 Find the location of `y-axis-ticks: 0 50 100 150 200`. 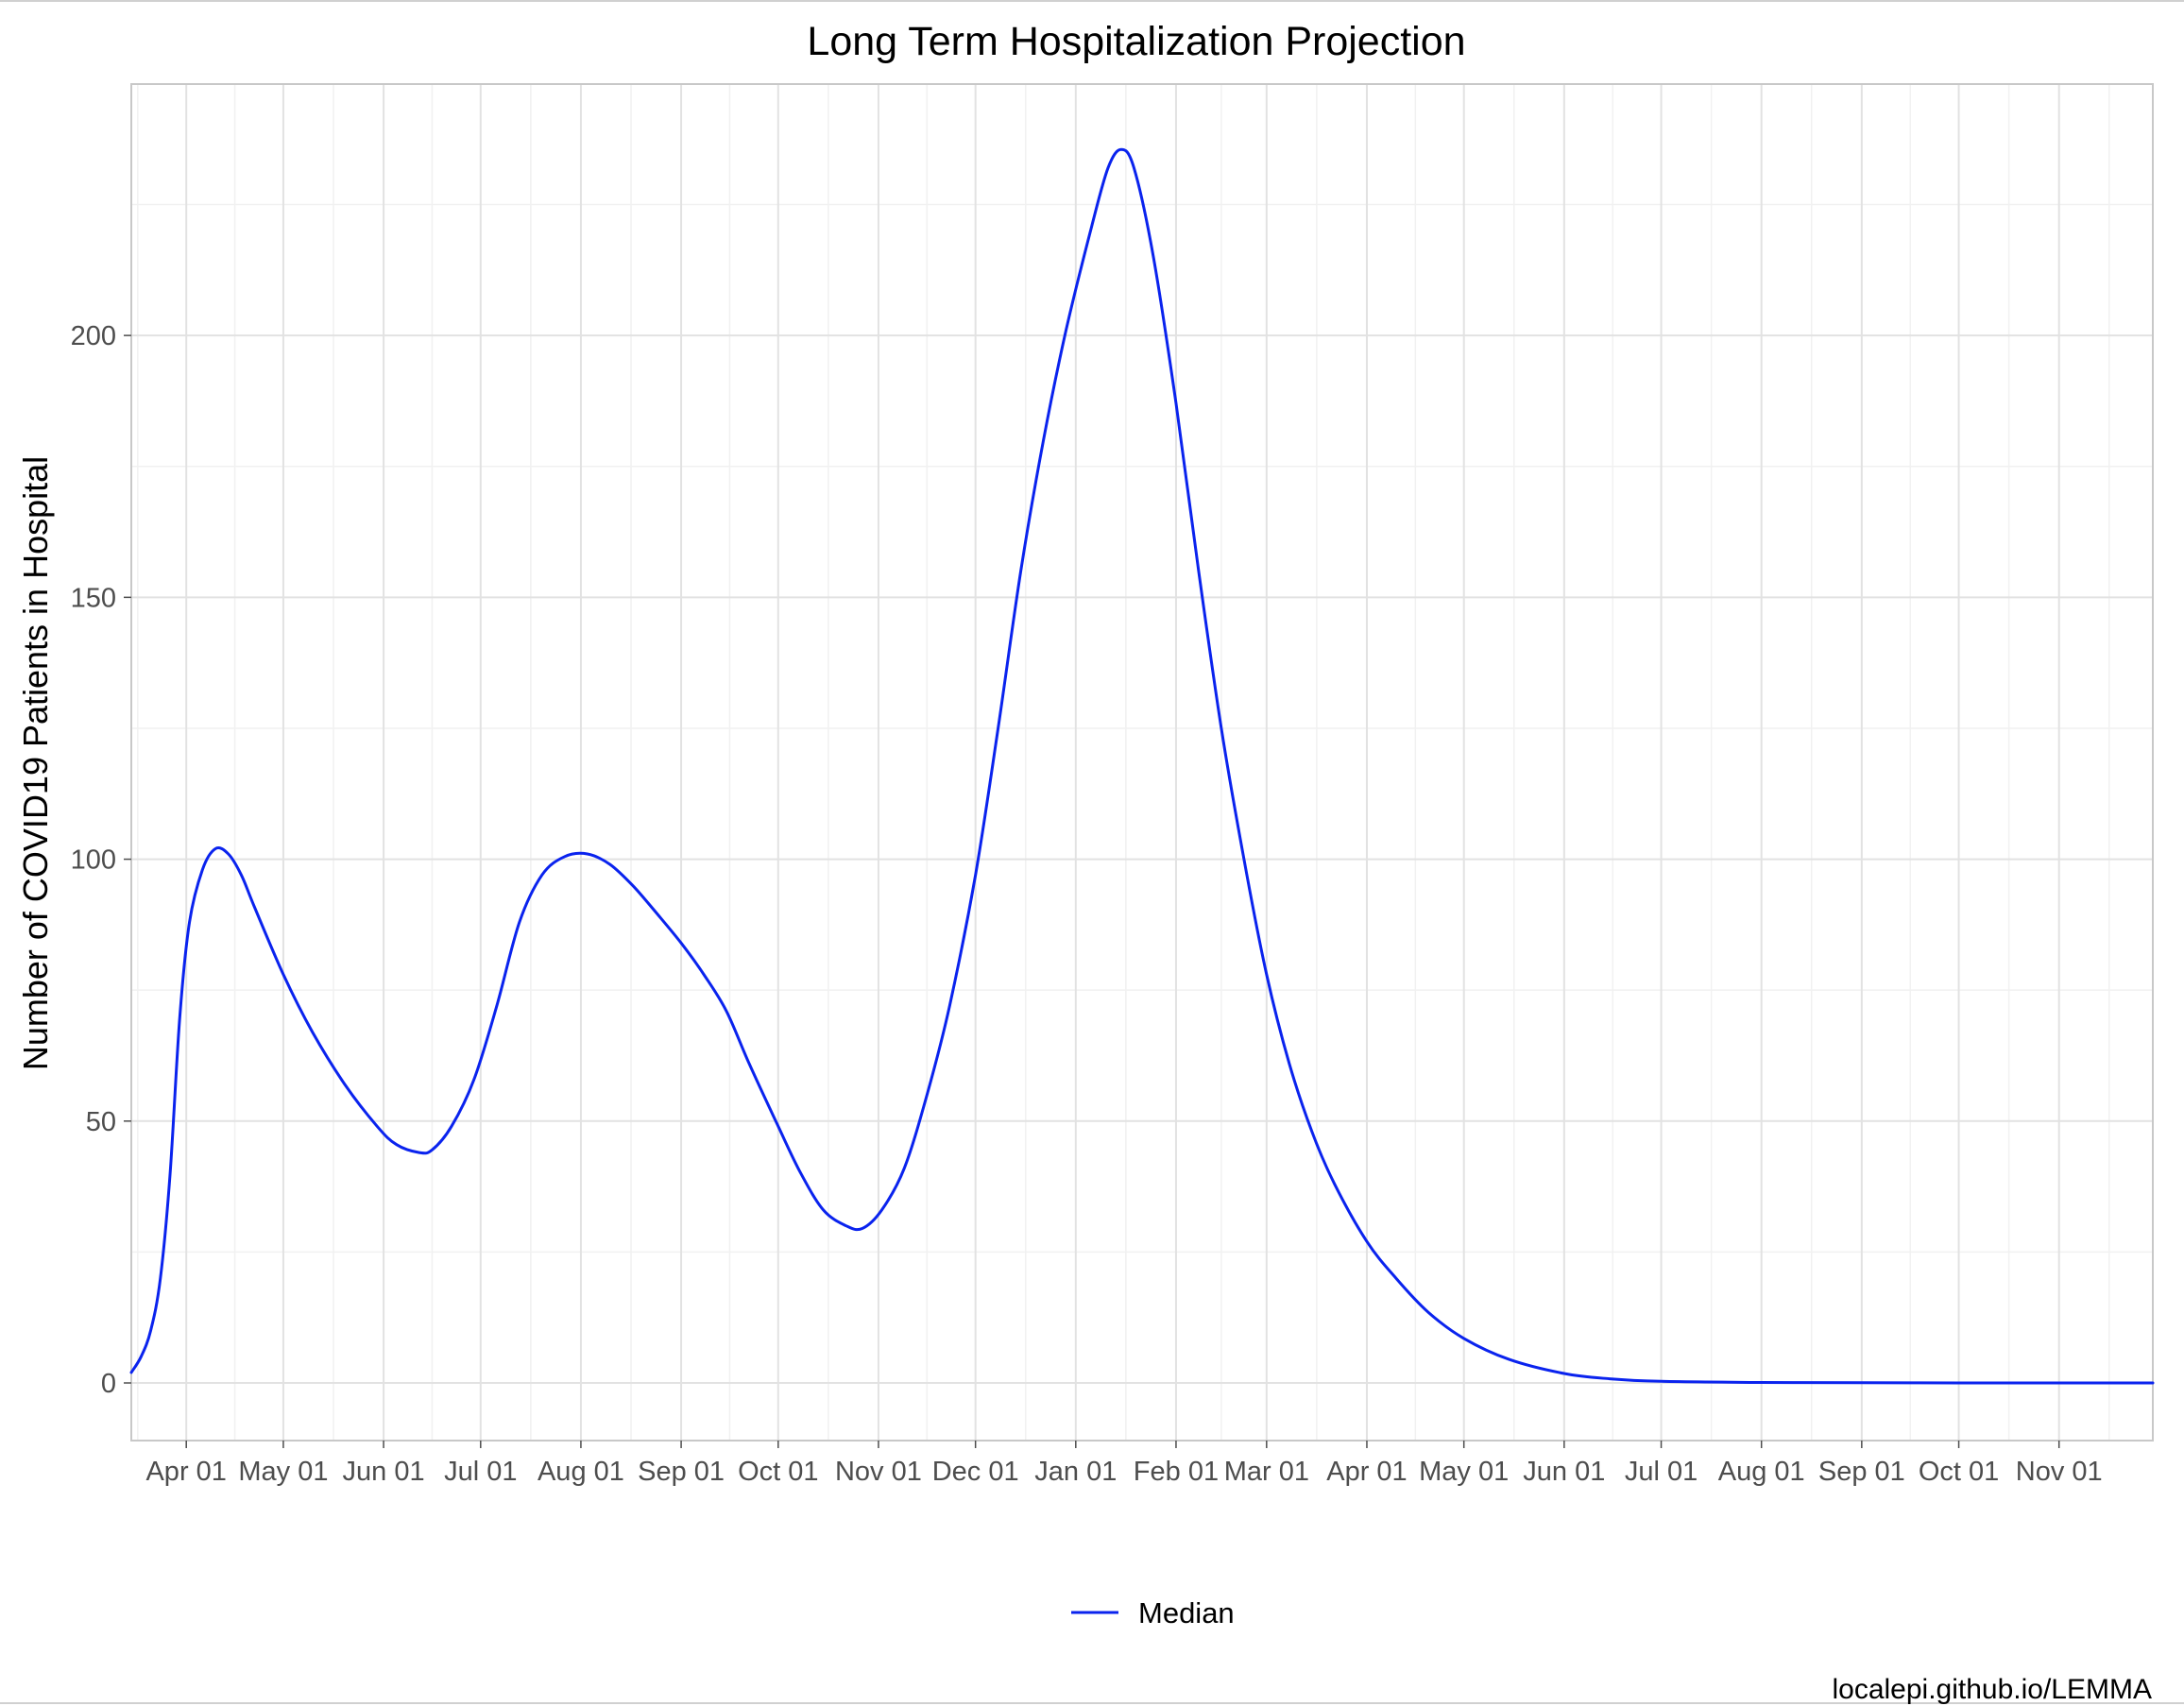

y-axis-ticks: 0 50 100 150 200 is located at coordinates (101, 860).